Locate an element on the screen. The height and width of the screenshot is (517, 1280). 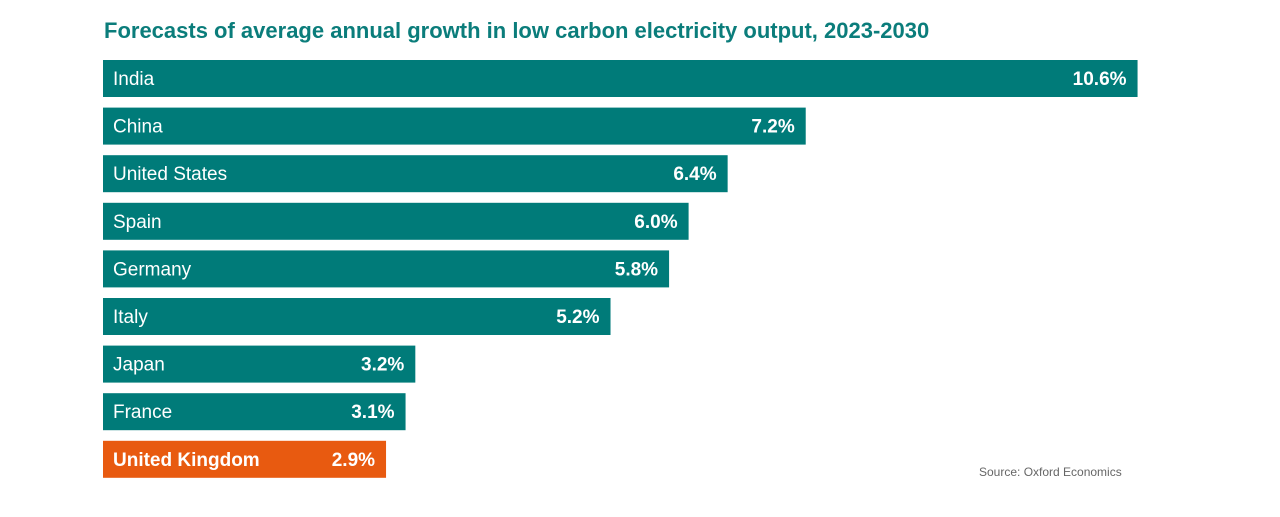
bar-united-kingdom is located at coordinates (245, 459).